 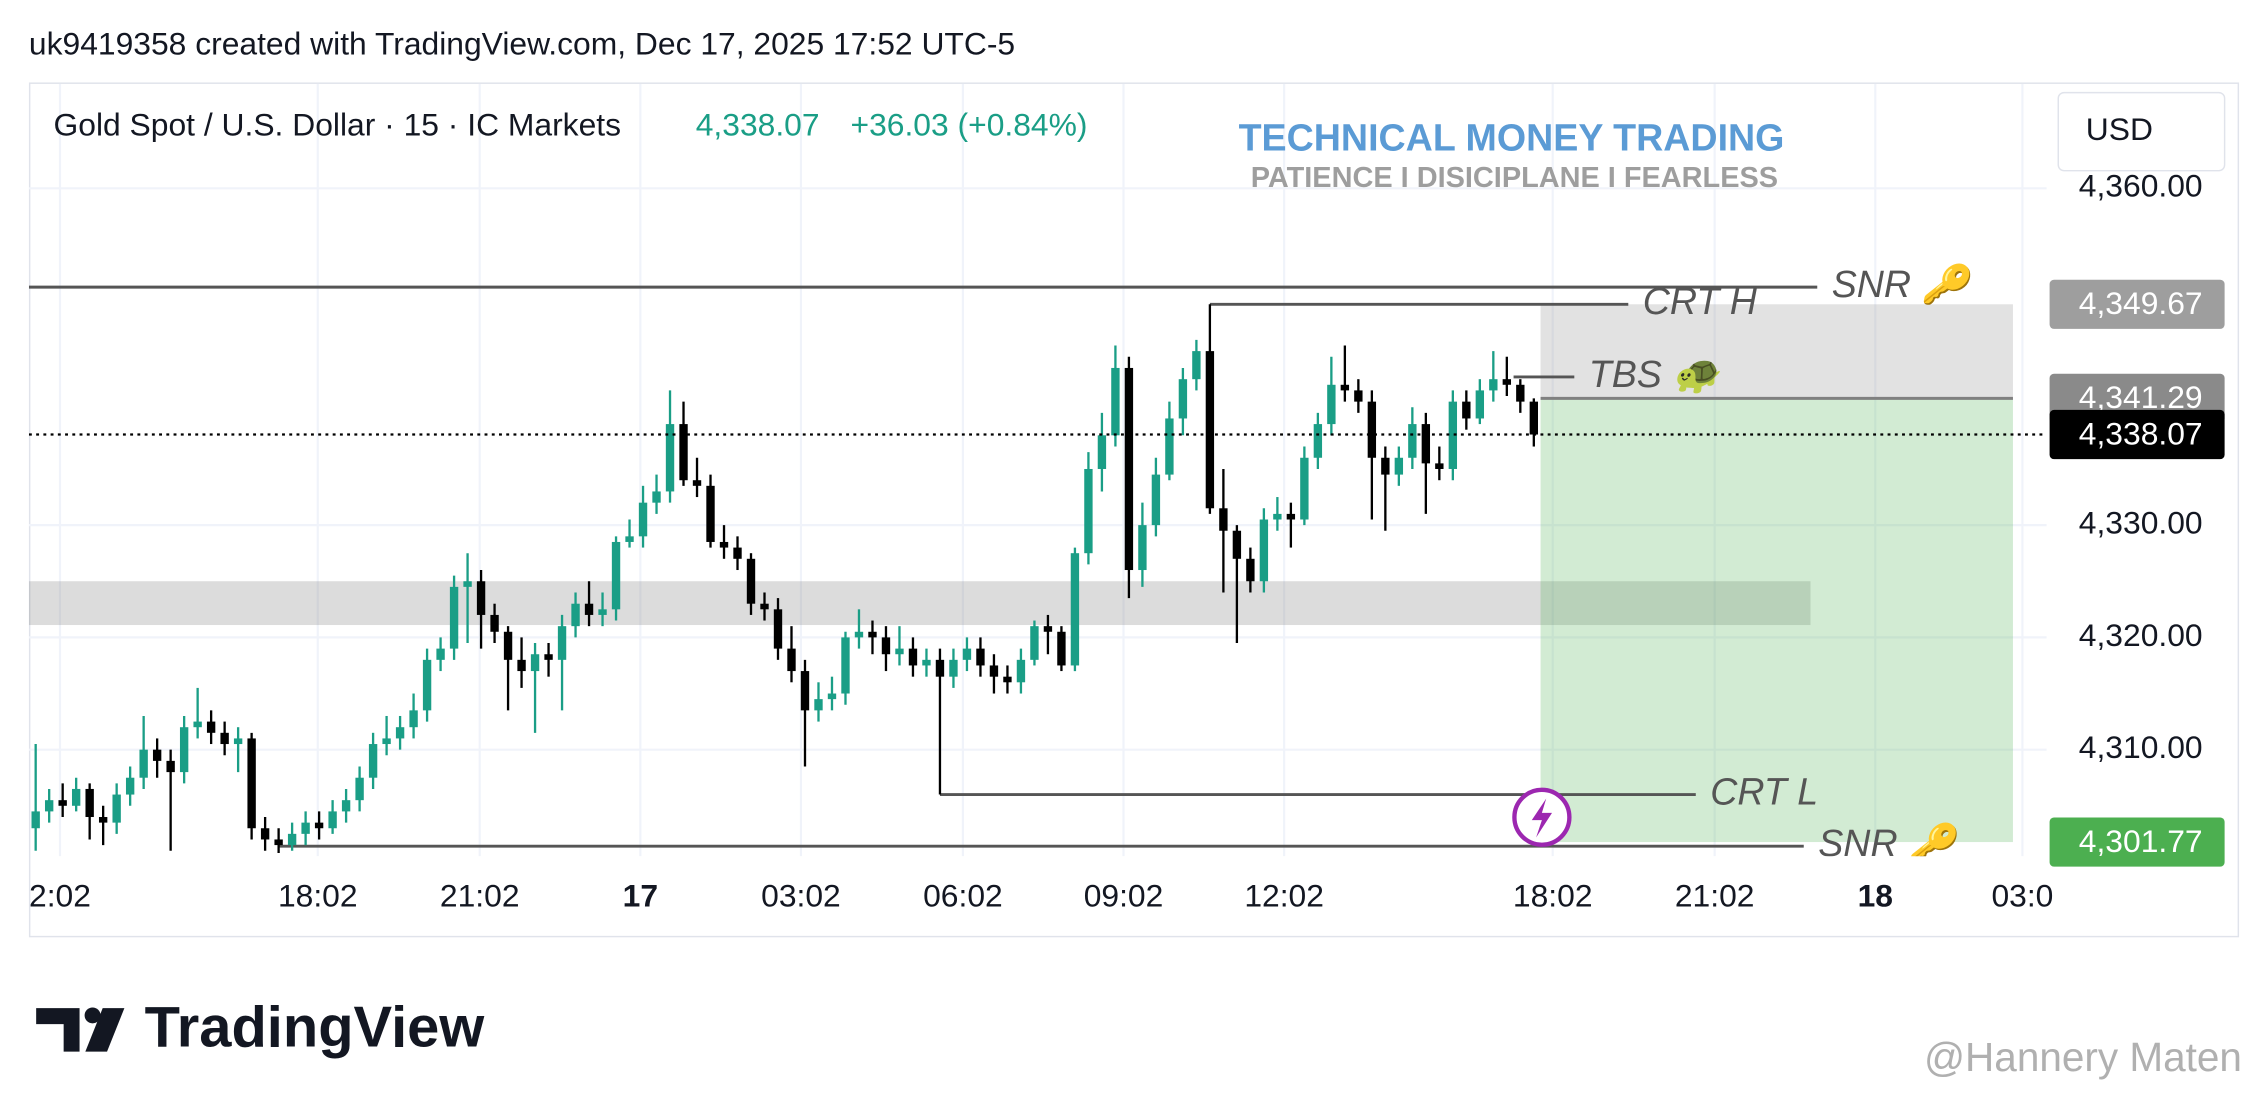 I want to click on price-label: 4,301.77, so click(x=2141, y=841).